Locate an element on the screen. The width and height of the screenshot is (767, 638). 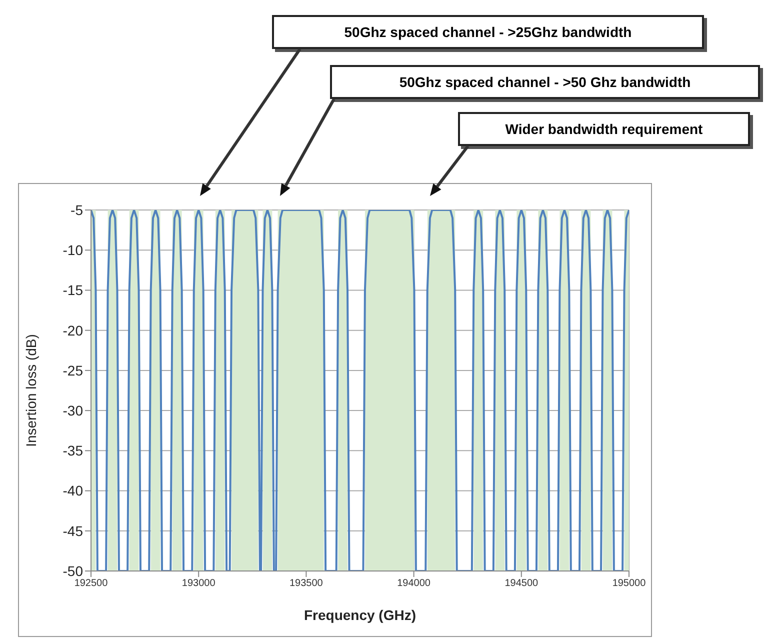
y-tick-label: -50 is located at coordinates (73, 570).